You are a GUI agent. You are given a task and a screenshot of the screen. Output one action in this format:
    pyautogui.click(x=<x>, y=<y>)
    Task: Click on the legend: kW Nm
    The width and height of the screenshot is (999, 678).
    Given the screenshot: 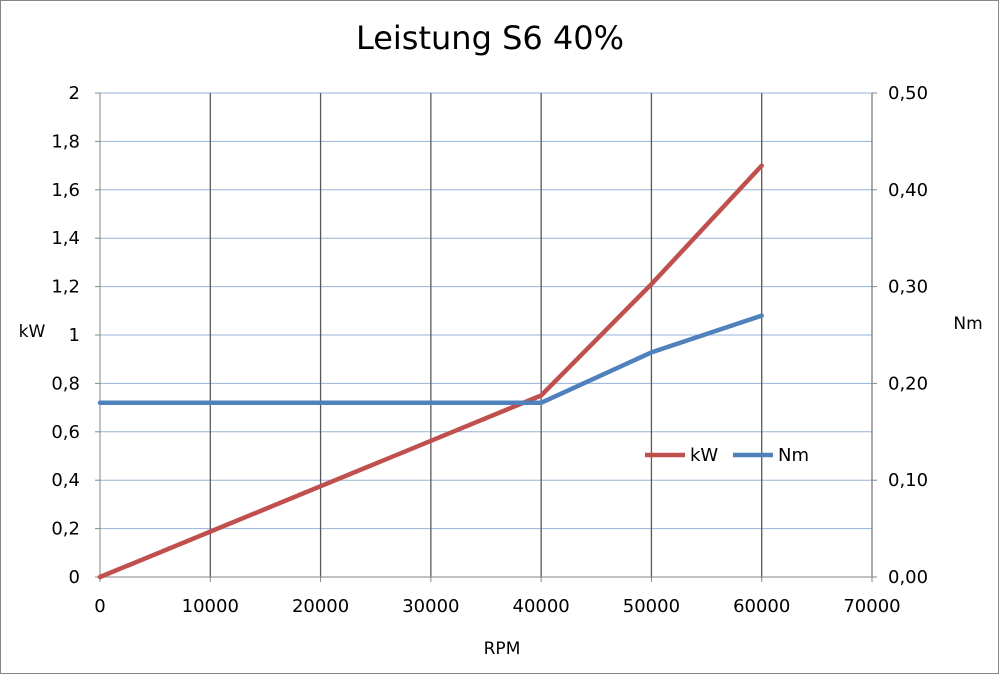 What is the action you would take?
    pyautogui.click(x=727, y=455)
    